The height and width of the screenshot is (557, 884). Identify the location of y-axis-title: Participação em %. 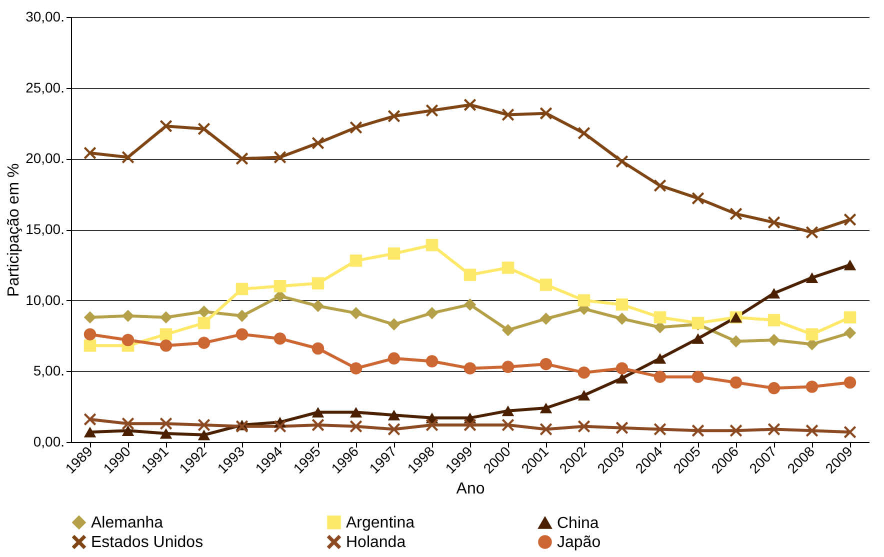
(14, 230).